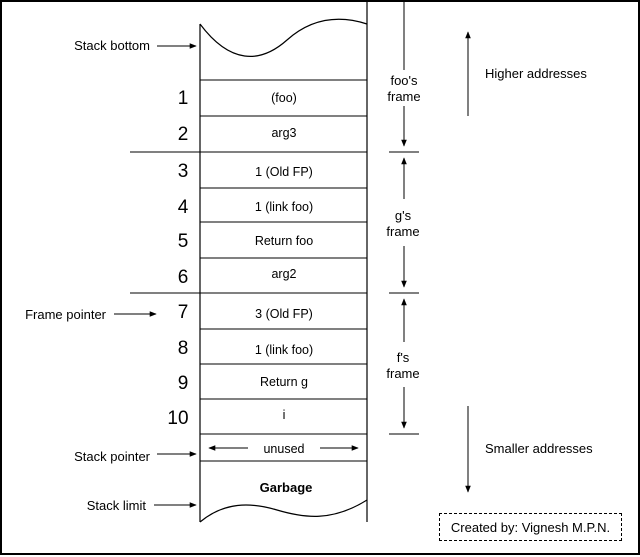  Describe the element at coordinates (183, 348) in the screenshot. I see `cell-number: 8` at that location.